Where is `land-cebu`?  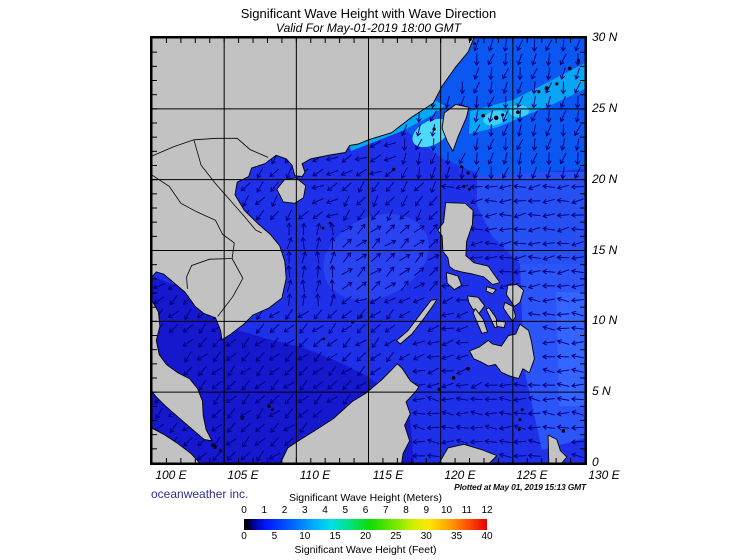 land-cebu is located at coordinates (492, 318).